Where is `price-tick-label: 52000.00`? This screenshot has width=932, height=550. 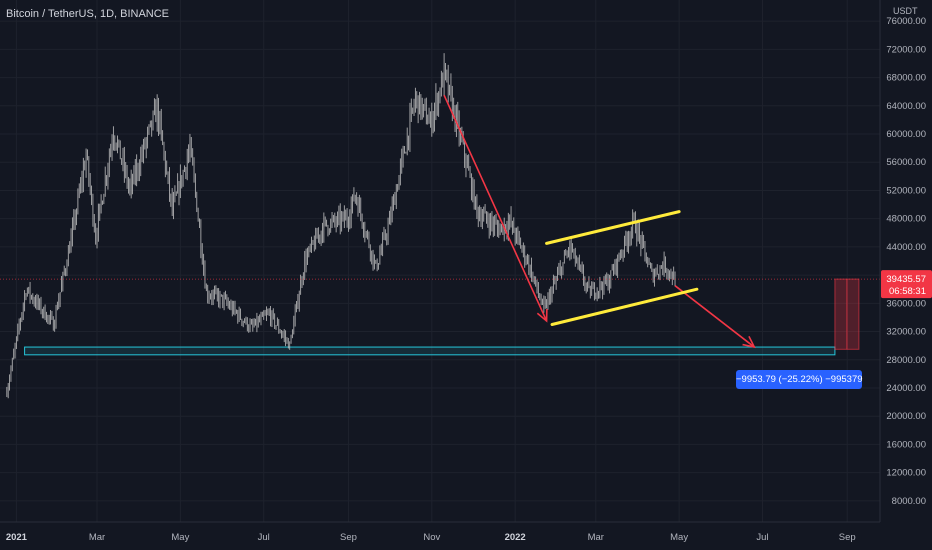
price-tick-label: 52000.00 is located at coordinates (906, 190).